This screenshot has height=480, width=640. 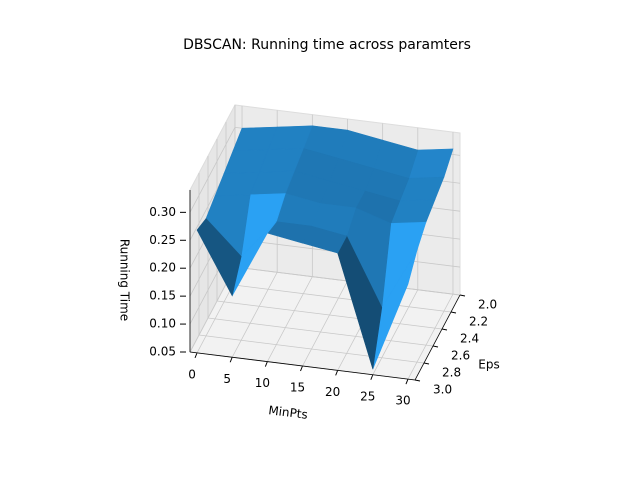 What do you see at coordinates (402, 401) in the screenshot?
I see `x-tick-label: 30` at bounding box center [402, 401].